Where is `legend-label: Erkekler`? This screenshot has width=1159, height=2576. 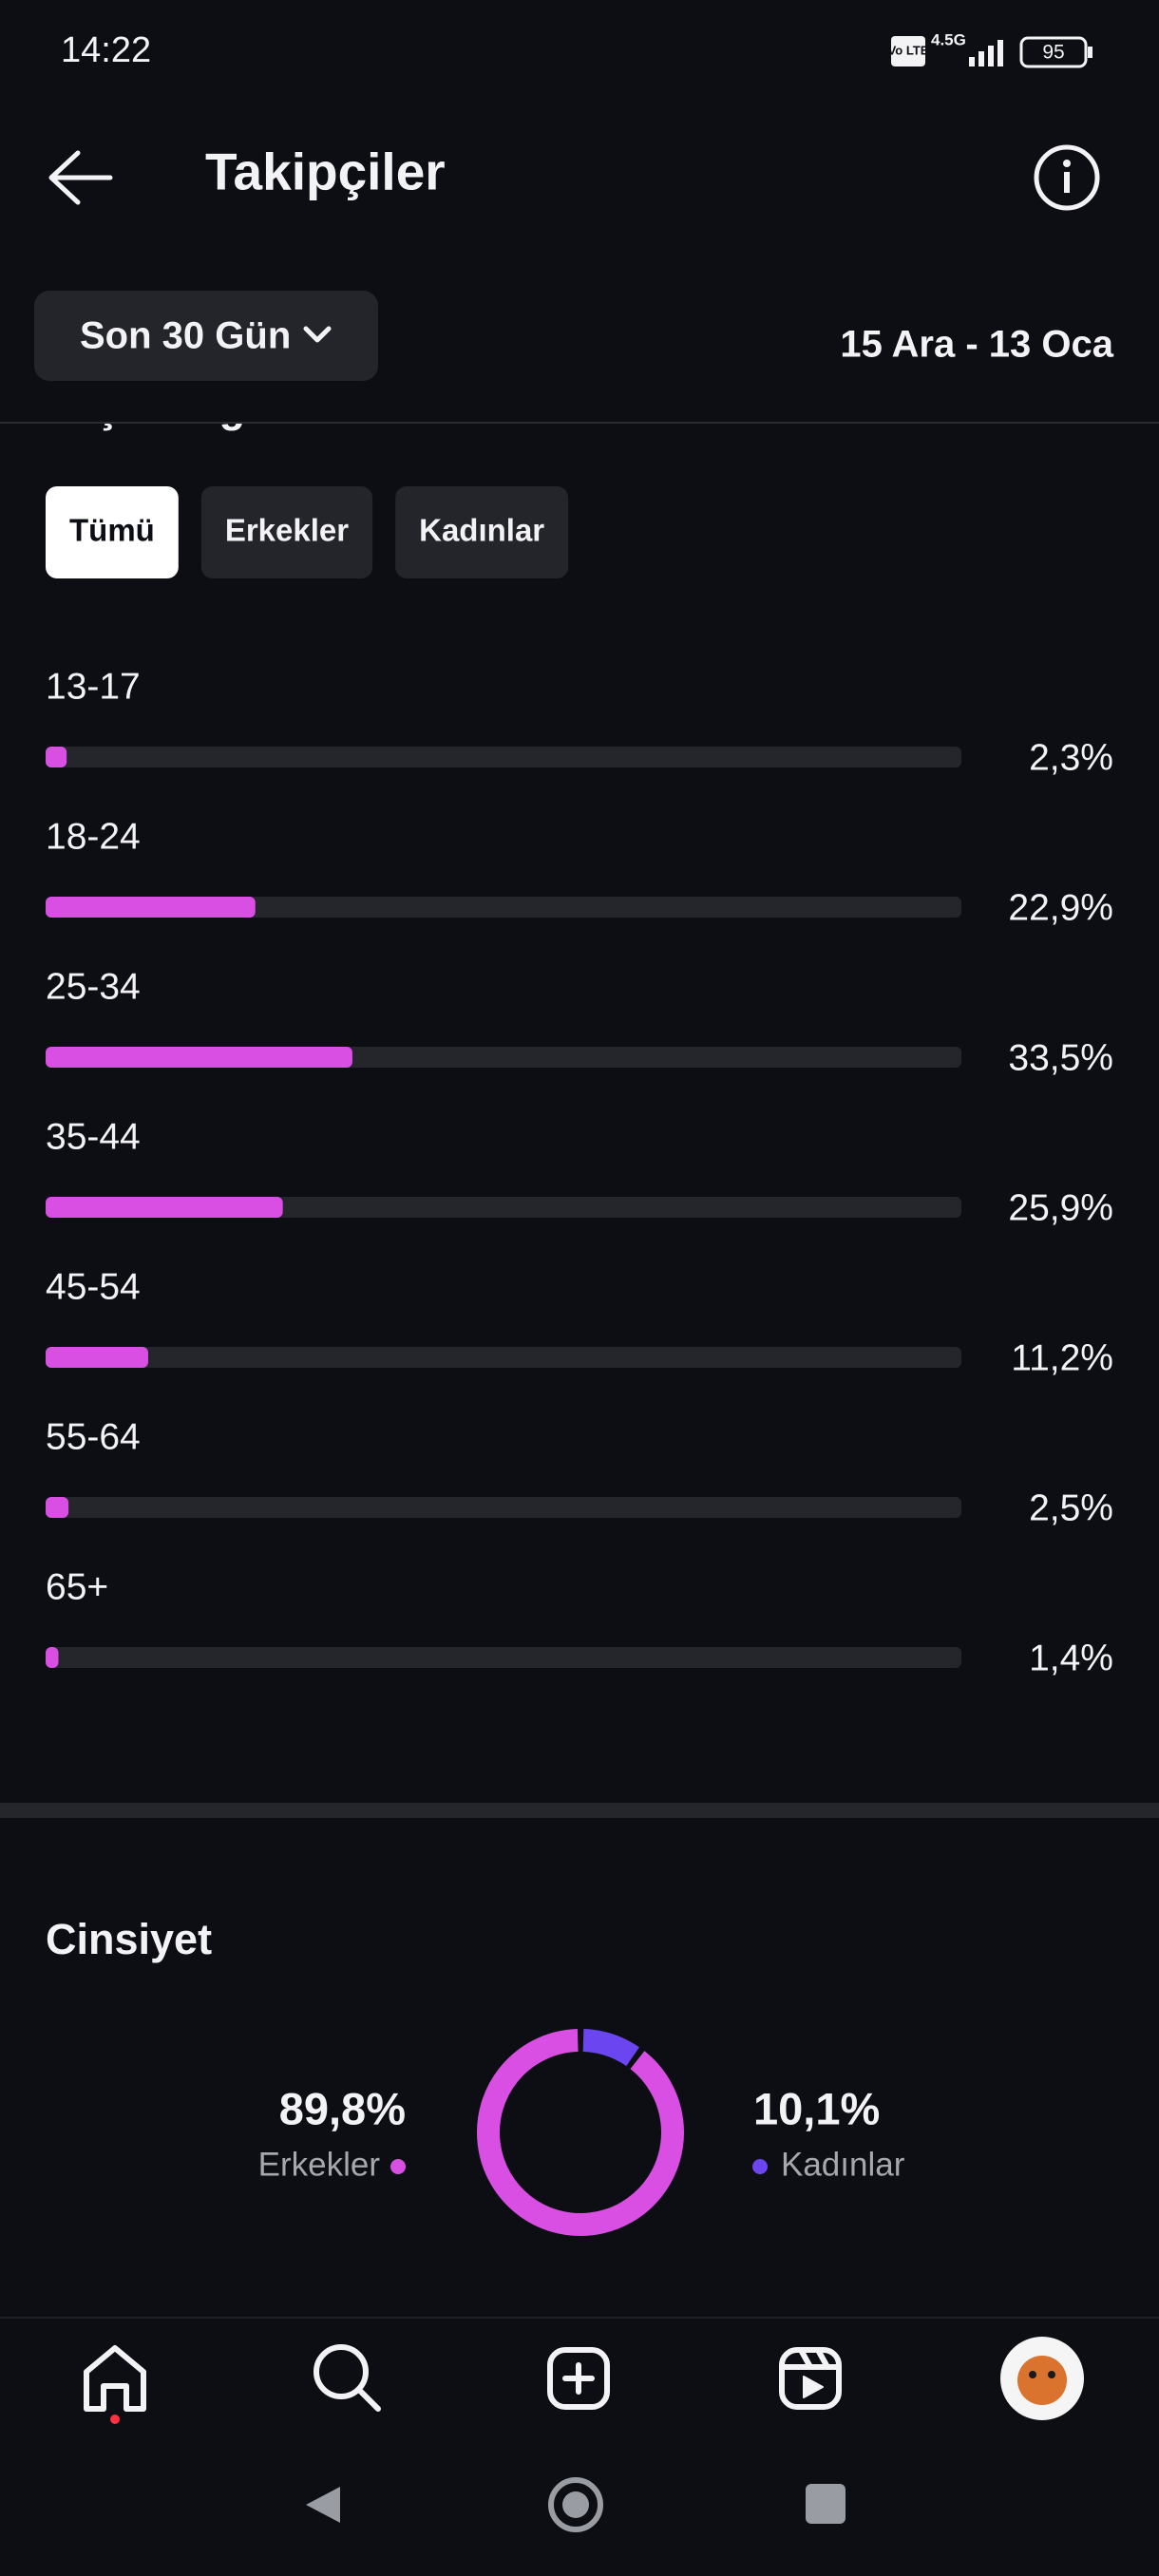
legend-label: Erkekler is located at coordinates (319, 2164).